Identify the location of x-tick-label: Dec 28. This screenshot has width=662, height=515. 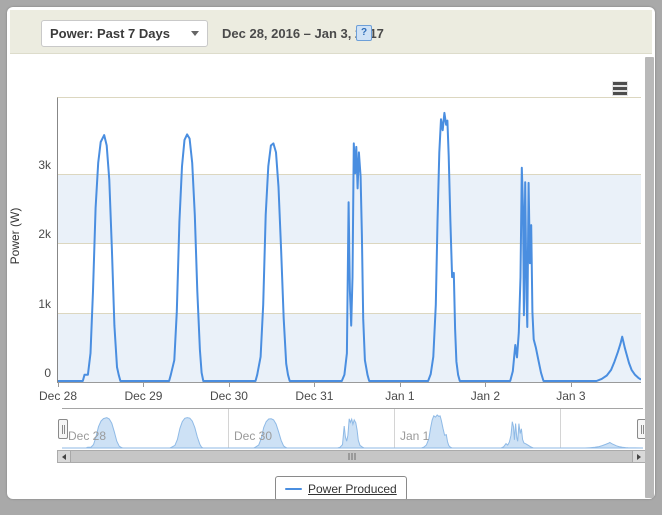
(58, 396).